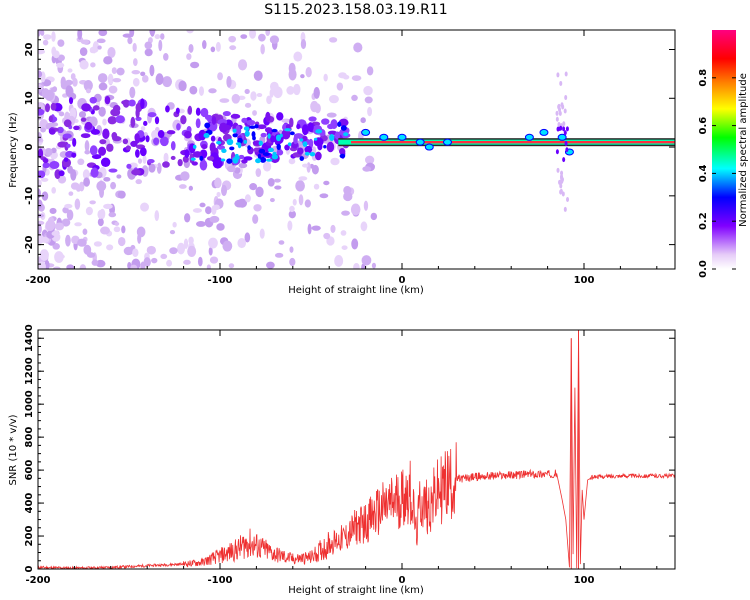 Image resolution: width=750 pixels, height=600 pixels. I want to click on colorbar-ticks: 0.0 0.2 0.4 0.6 0.8, so click(717, 173).